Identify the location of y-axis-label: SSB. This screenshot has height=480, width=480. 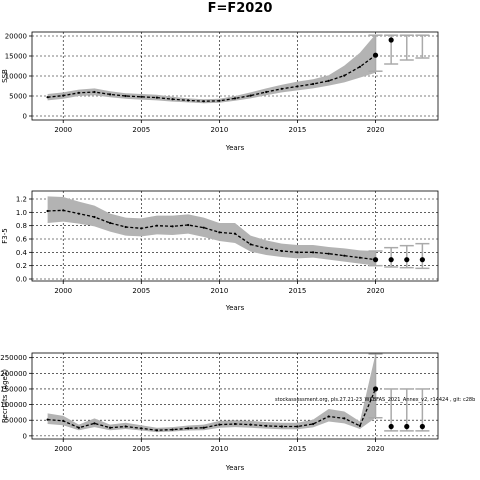
(5, 76).